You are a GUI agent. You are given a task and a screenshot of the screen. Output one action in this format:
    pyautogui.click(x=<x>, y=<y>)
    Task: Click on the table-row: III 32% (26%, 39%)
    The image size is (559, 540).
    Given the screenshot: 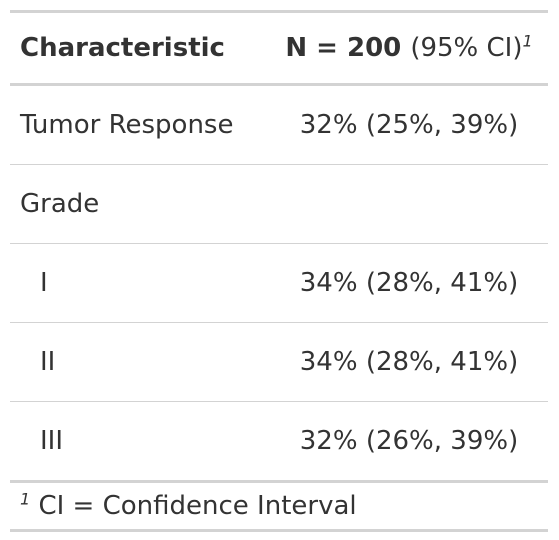 What is the action you would take?
    pyautogui.click(x=279, y=442)
    